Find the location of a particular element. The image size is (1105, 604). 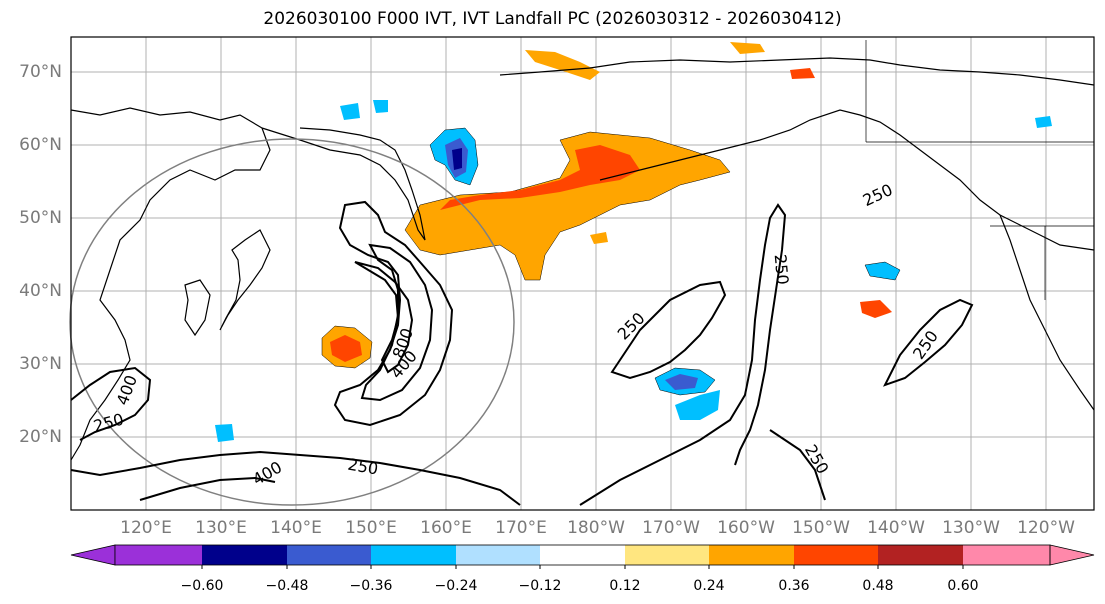

lon-label: 170°E is located at coordinates (521, 528).